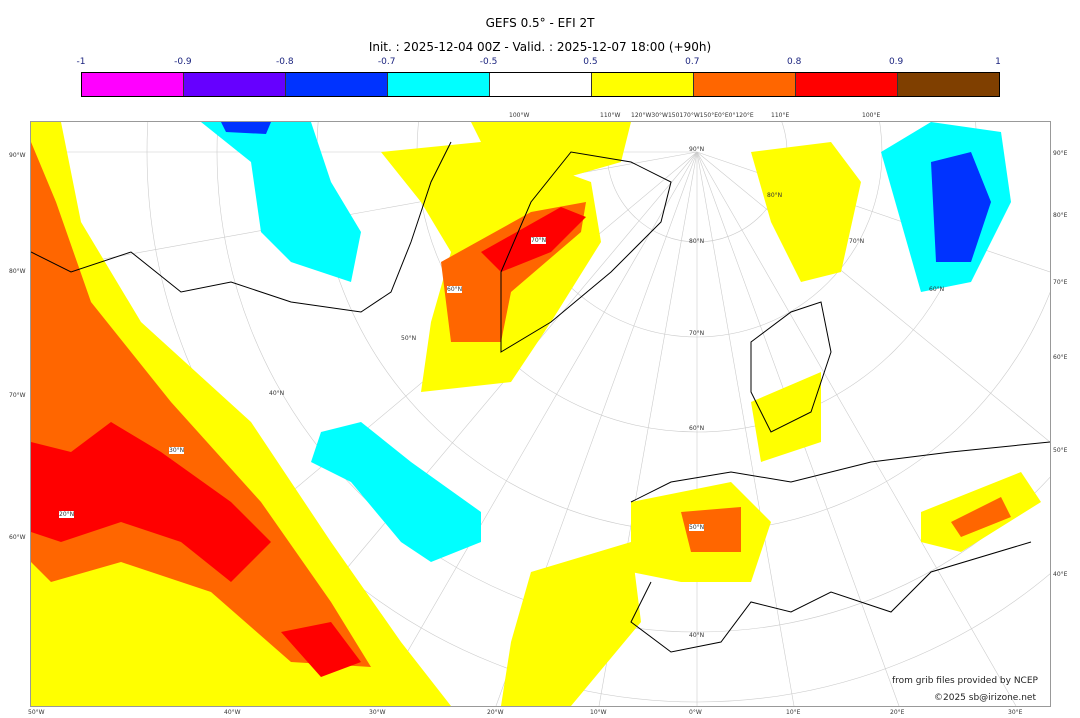 This screenshot has height=718, width=1080. What do you see at coordinates (1015, 712) in the screenshot?
I see `axis-label-bottom: 30°E` at bounding box center [1015, 712].